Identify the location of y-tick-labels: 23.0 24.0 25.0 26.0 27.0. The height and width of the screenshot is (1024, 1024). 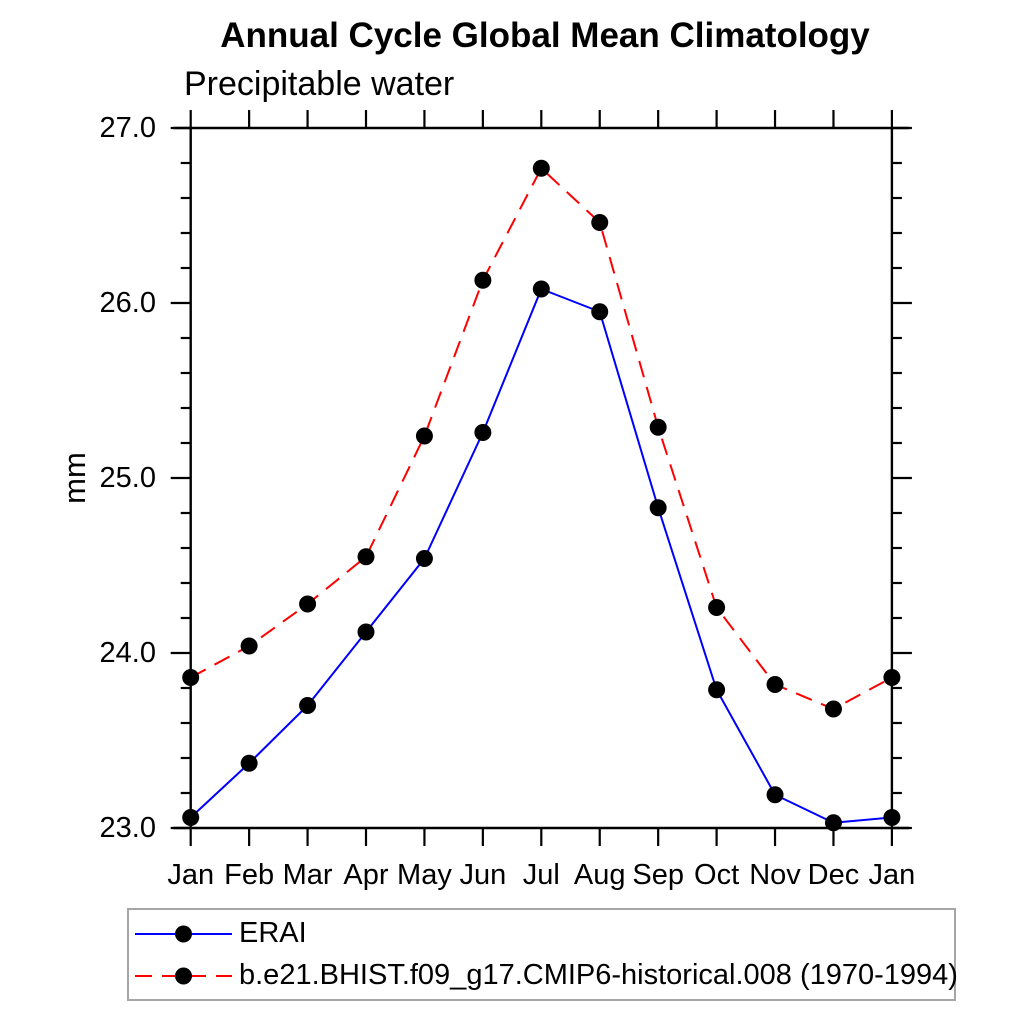
(128, 478).